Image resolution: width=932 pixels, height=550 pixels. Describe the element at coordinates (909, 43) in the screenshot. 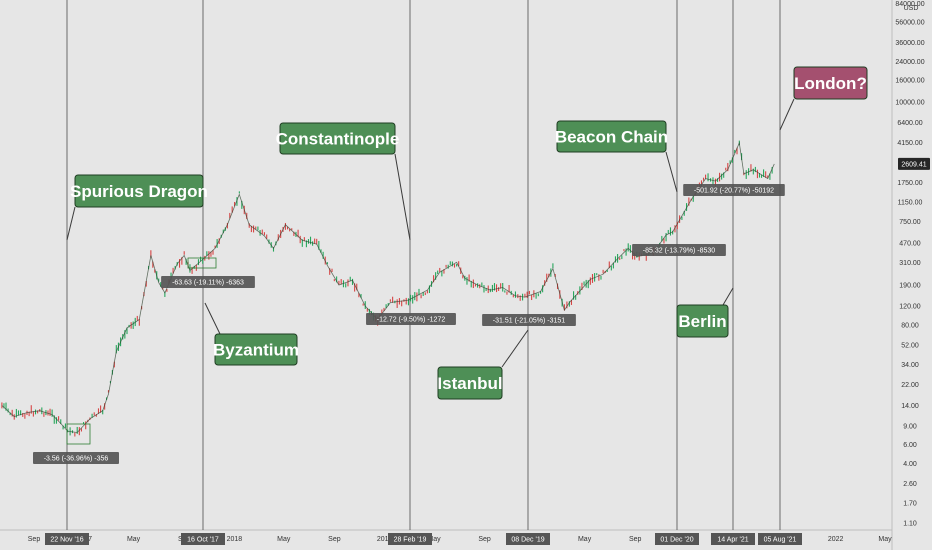

I see `y-tick-label: 36000.00` at that location.